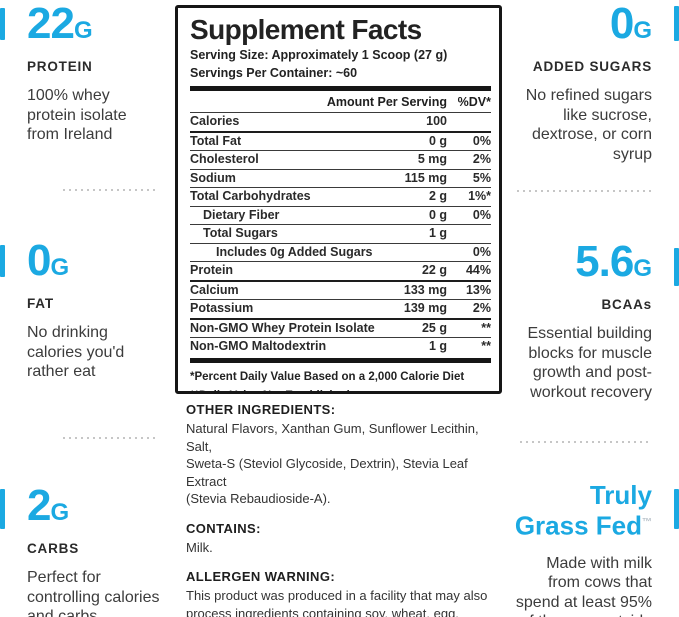 This screenshot has height=617, width=679. I want to click on nutrient-amount: 25 g, so click(434, 327).